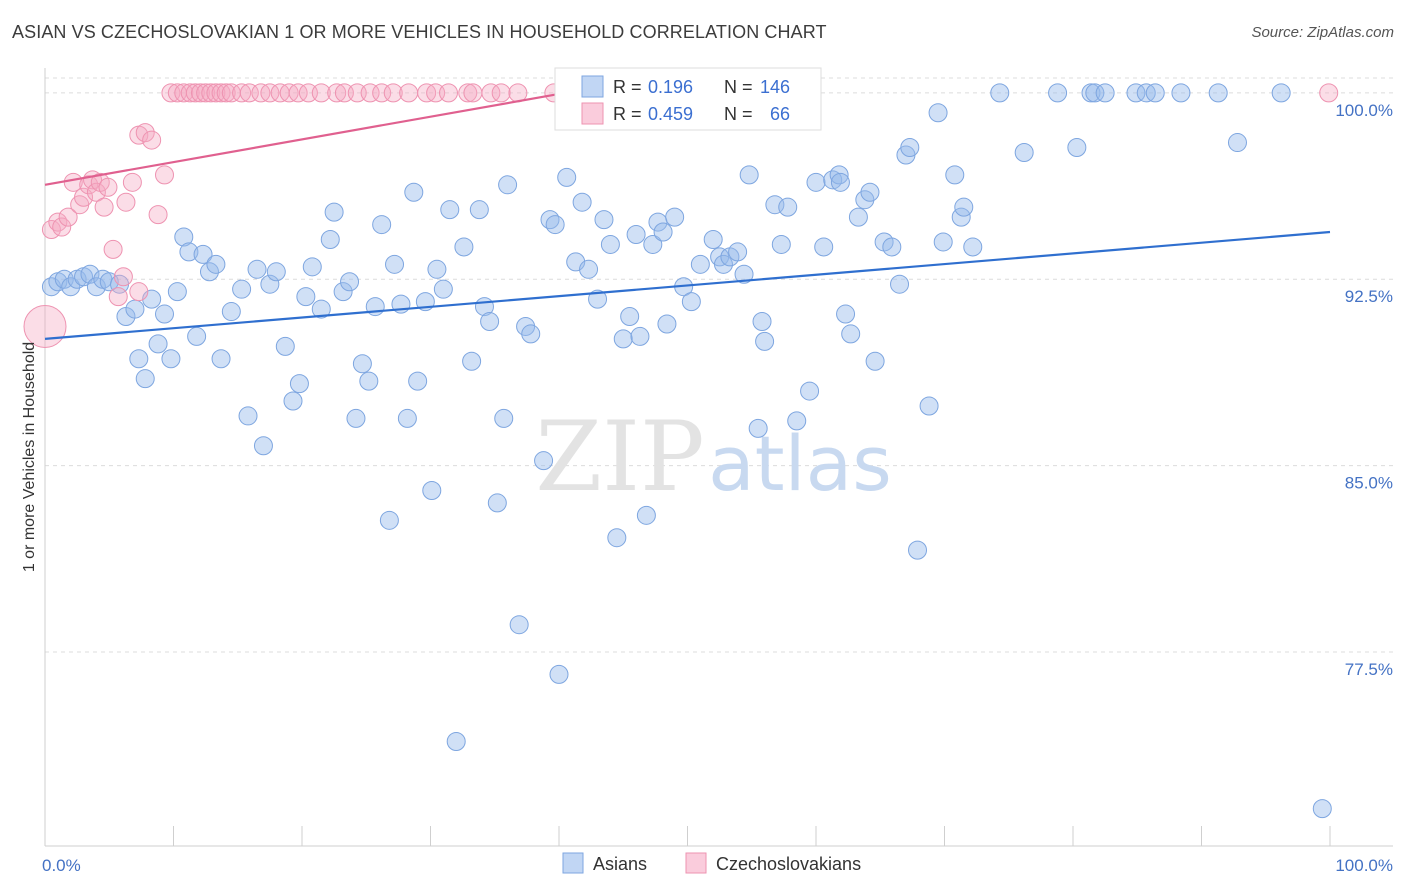 The image size is (1406, 892). I want to click on y-tick-label-1: 85.0%, so click(1369, 483).